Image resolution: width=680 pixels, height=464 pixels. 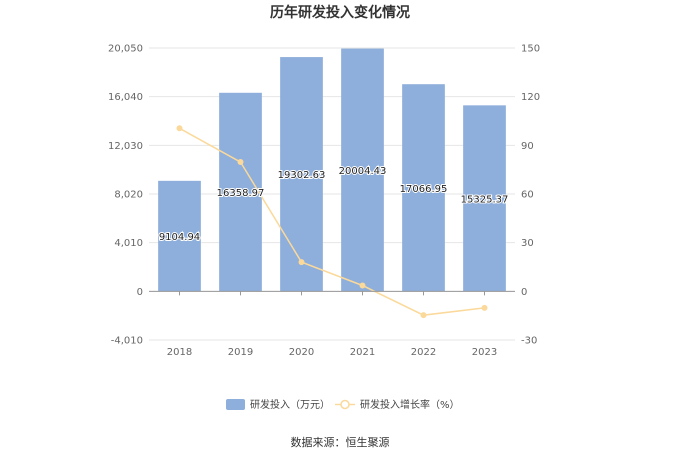 I want to click on bar-value-label: 9104.94, so click(x=179, y=237).